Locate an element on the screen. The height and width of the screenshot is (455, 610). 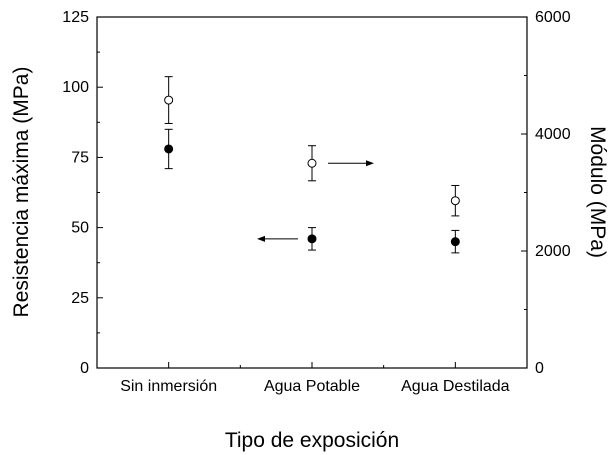
left-y-tick-label: 25 is located at coordinates (80, 298).